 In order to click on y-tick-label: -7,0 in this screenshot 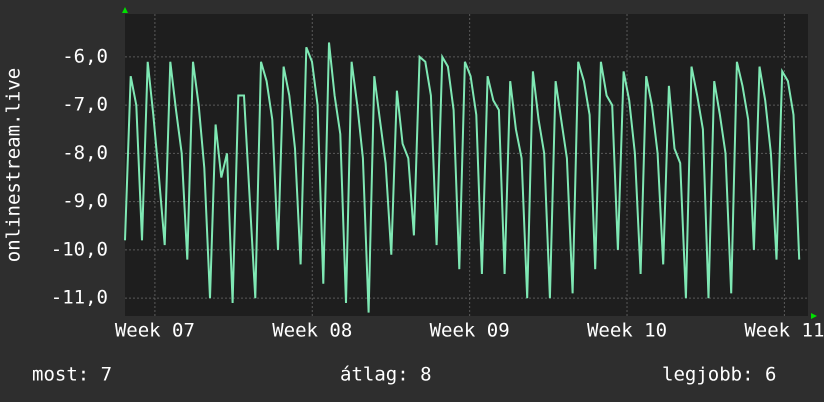, I will do `click(85, 105)`.